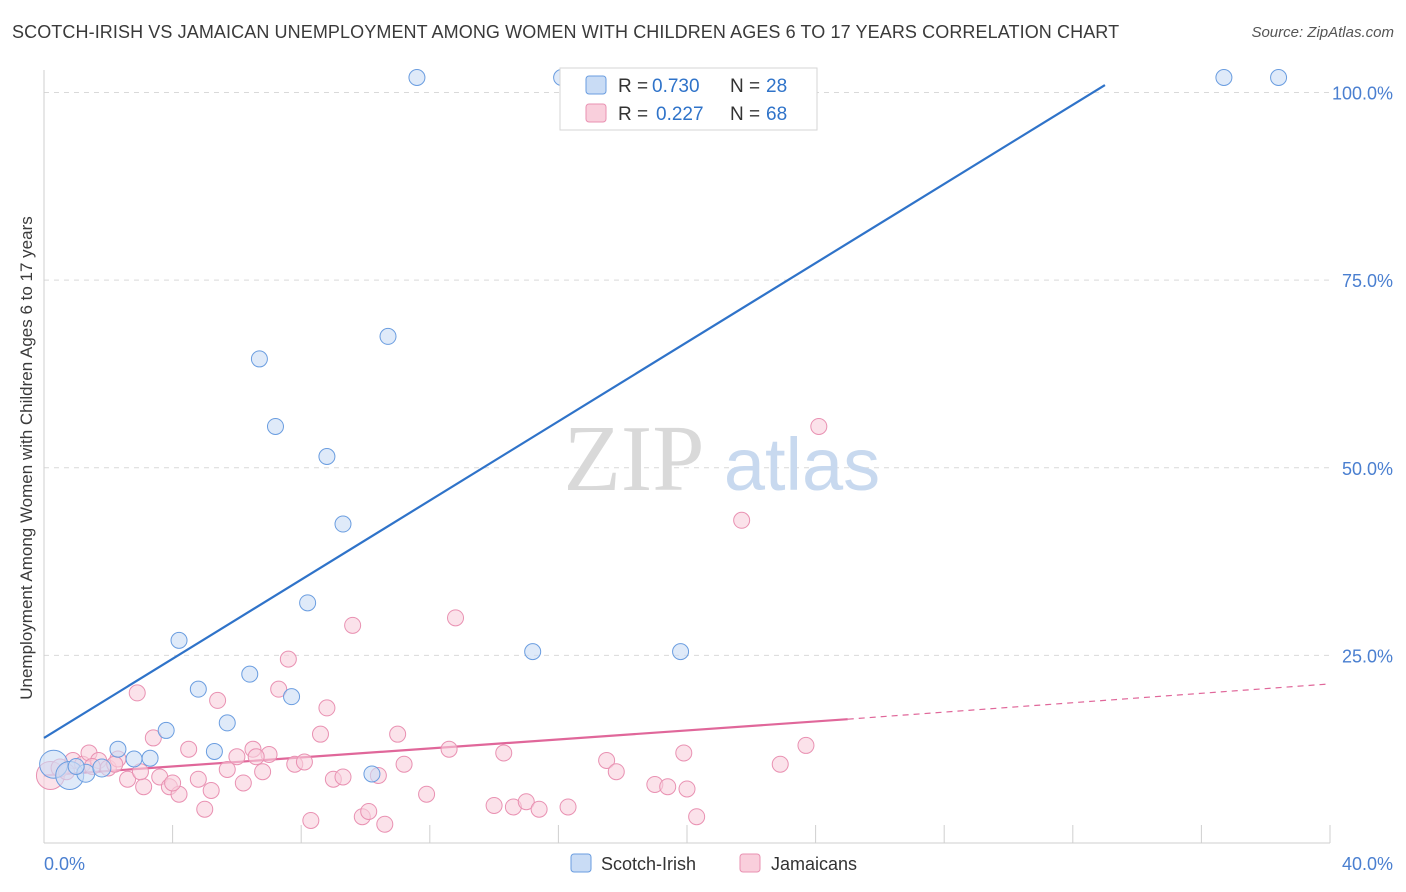 This screenshot has height=892, width=1406. I want to click on x-tick-labels: 0.0% 40.0%, so click(718, 864).